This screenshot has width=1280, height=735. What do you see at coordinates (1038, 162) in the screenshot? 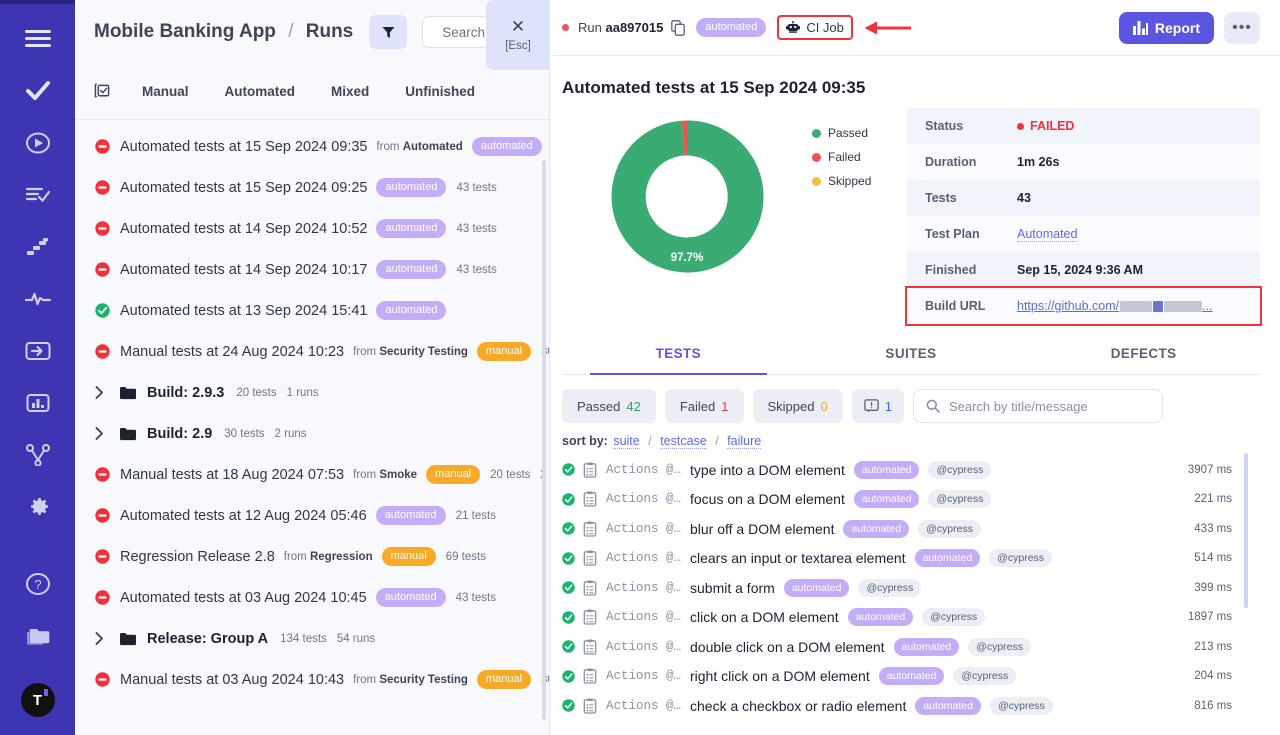
I see `info-value: 1m 26s` at bounding box center [1038, 162].